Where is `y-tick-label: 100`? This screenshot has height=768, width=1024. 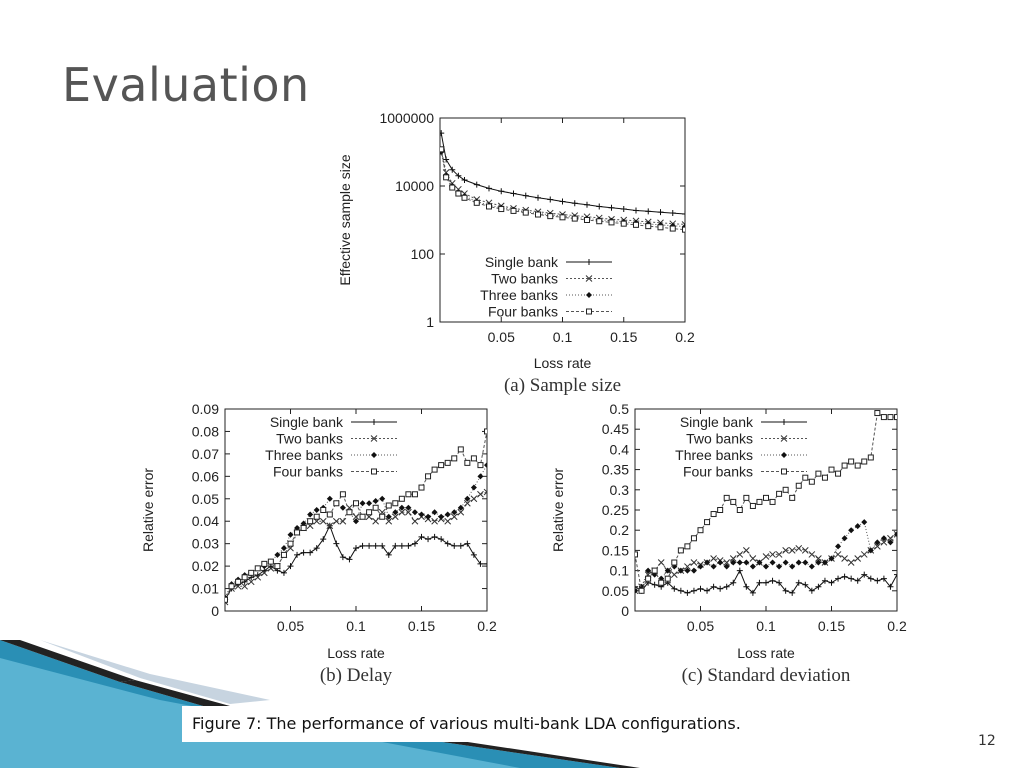
y-tick-label: 100 is located at coordinates (423, 254).